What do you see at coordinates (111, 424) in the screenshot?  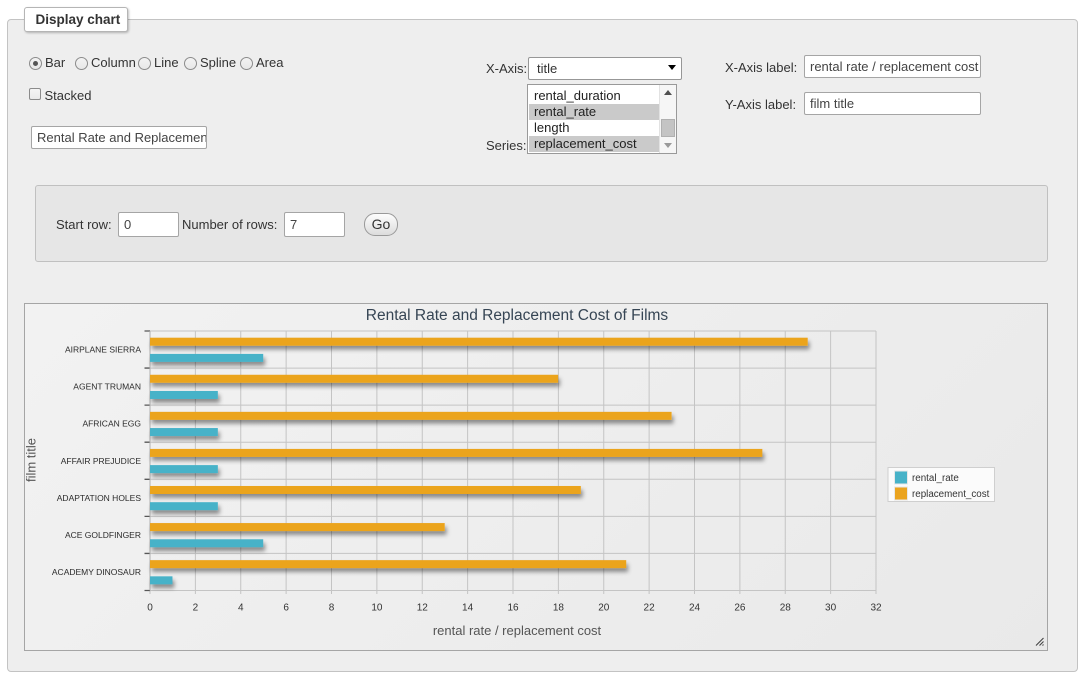 I see `svg-text: AFRICAN EGG` at bounding box center [111, 424].